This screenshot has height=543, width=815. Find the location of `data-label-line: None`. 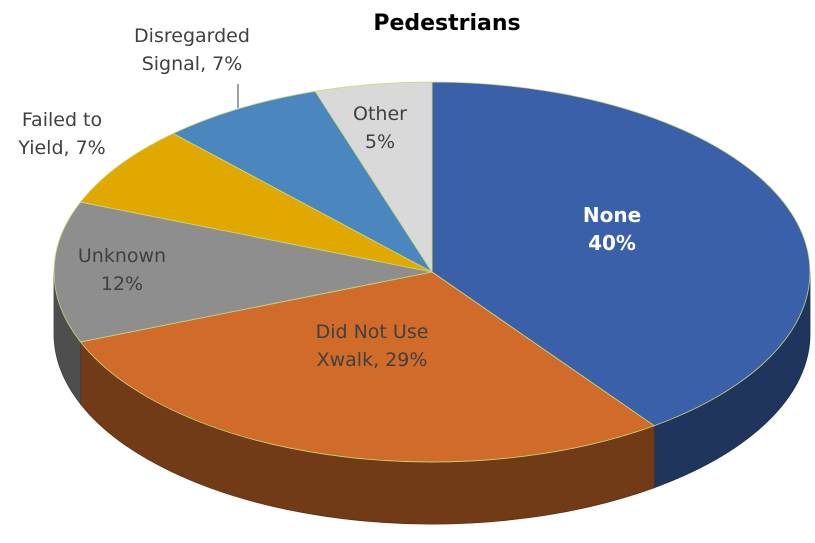

data-label-line: None is located at coordinates (612, 215).